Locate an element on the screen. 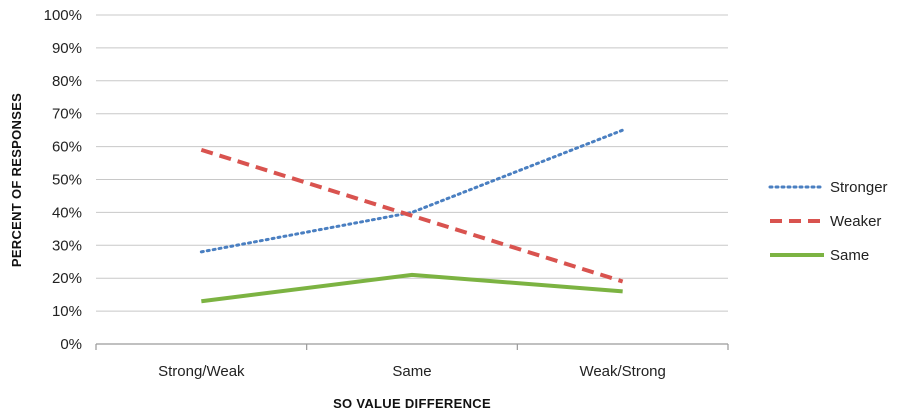 This screenshot has height=414, width=901. legend-label-stronger: Stronger is located at coordinates (859, 187).